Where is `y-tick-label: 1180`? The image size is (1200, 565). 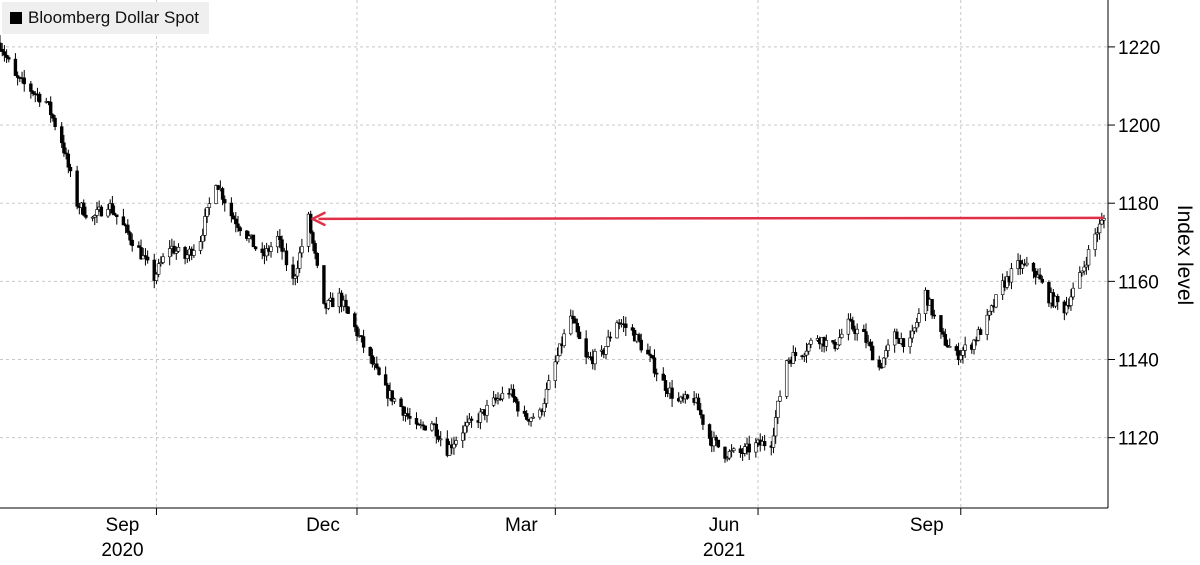
y-tick-label: 1180 is located at coordinates (1138, 204).